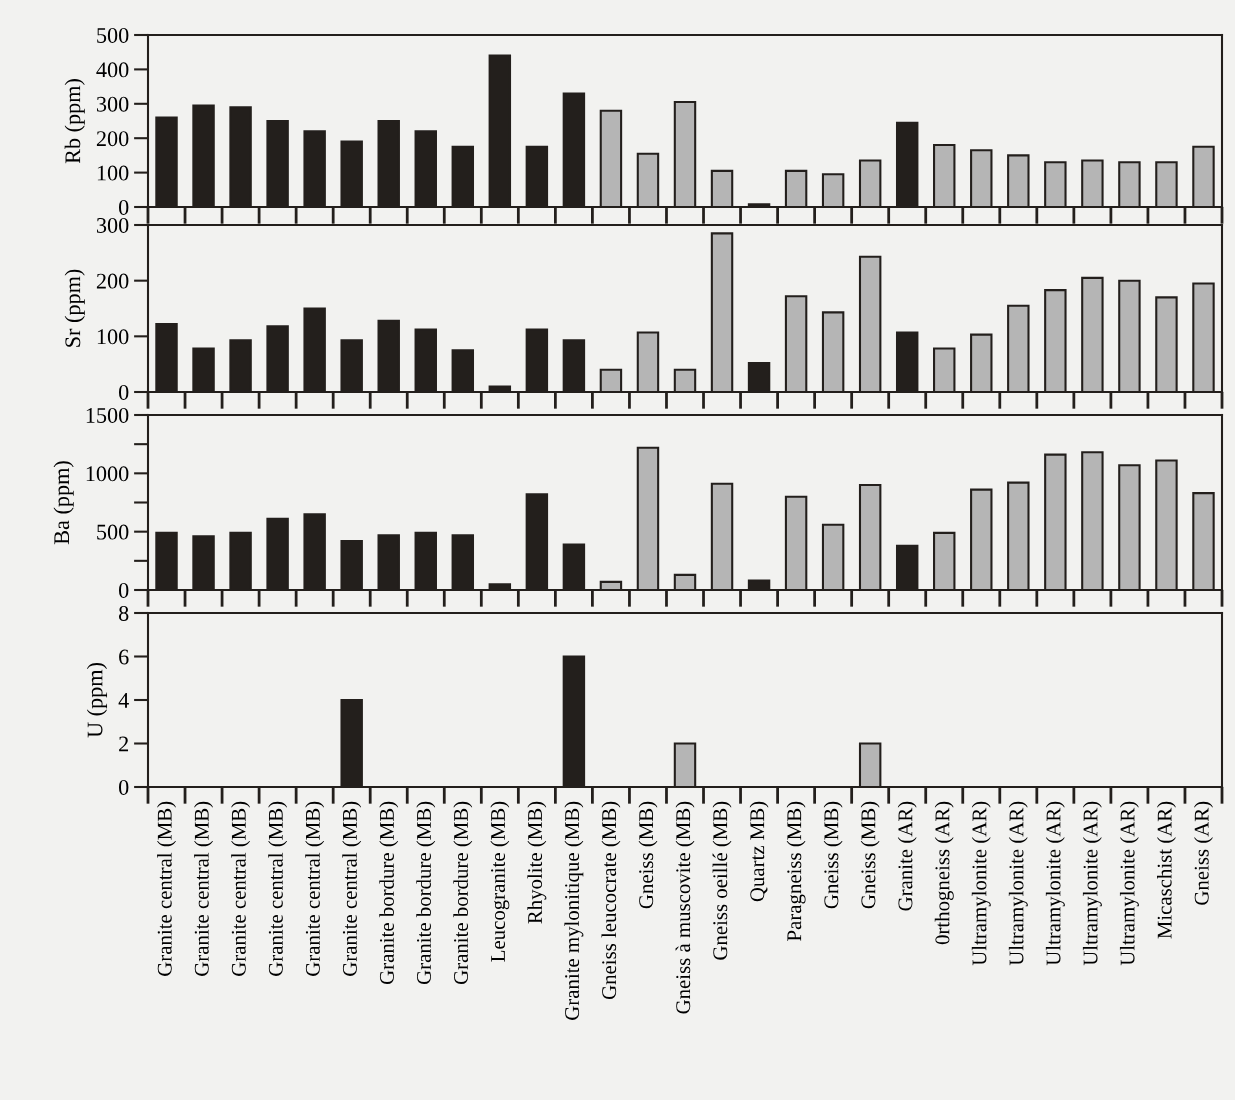 This screenshot has height=1100, width=1235. I want to click on x-tick-label: Granite (AR), so click(907, 856).